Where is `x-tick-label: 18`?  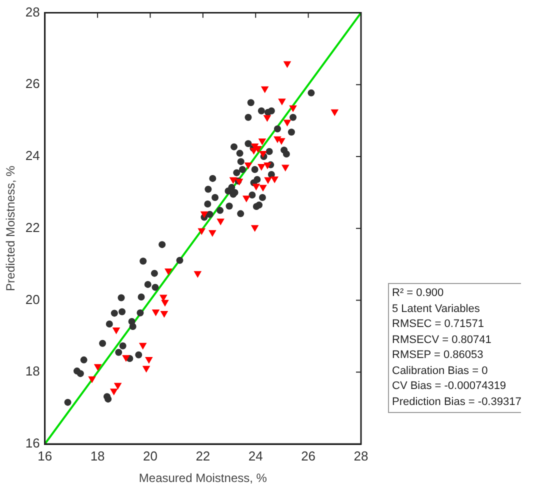 x-tick-label: 18 is located at coordinates (97, 456).